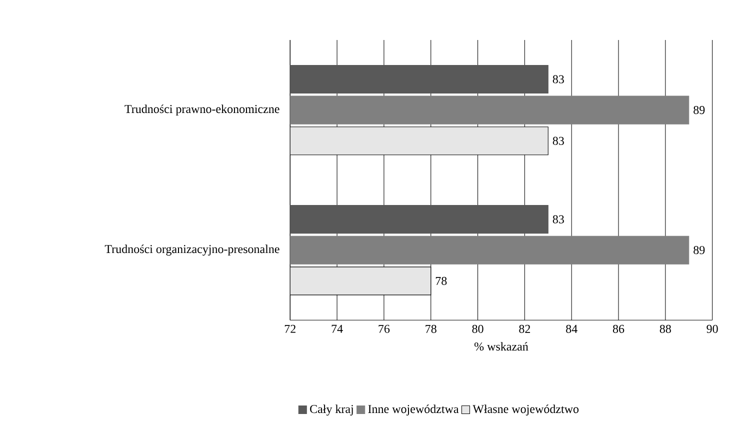 The height and width of the screenshot is (425, 747). What do you see at coordinates (712, 328) in the screenshot?
I see `x-tick-label: 90` at bounding box center [712, 328].